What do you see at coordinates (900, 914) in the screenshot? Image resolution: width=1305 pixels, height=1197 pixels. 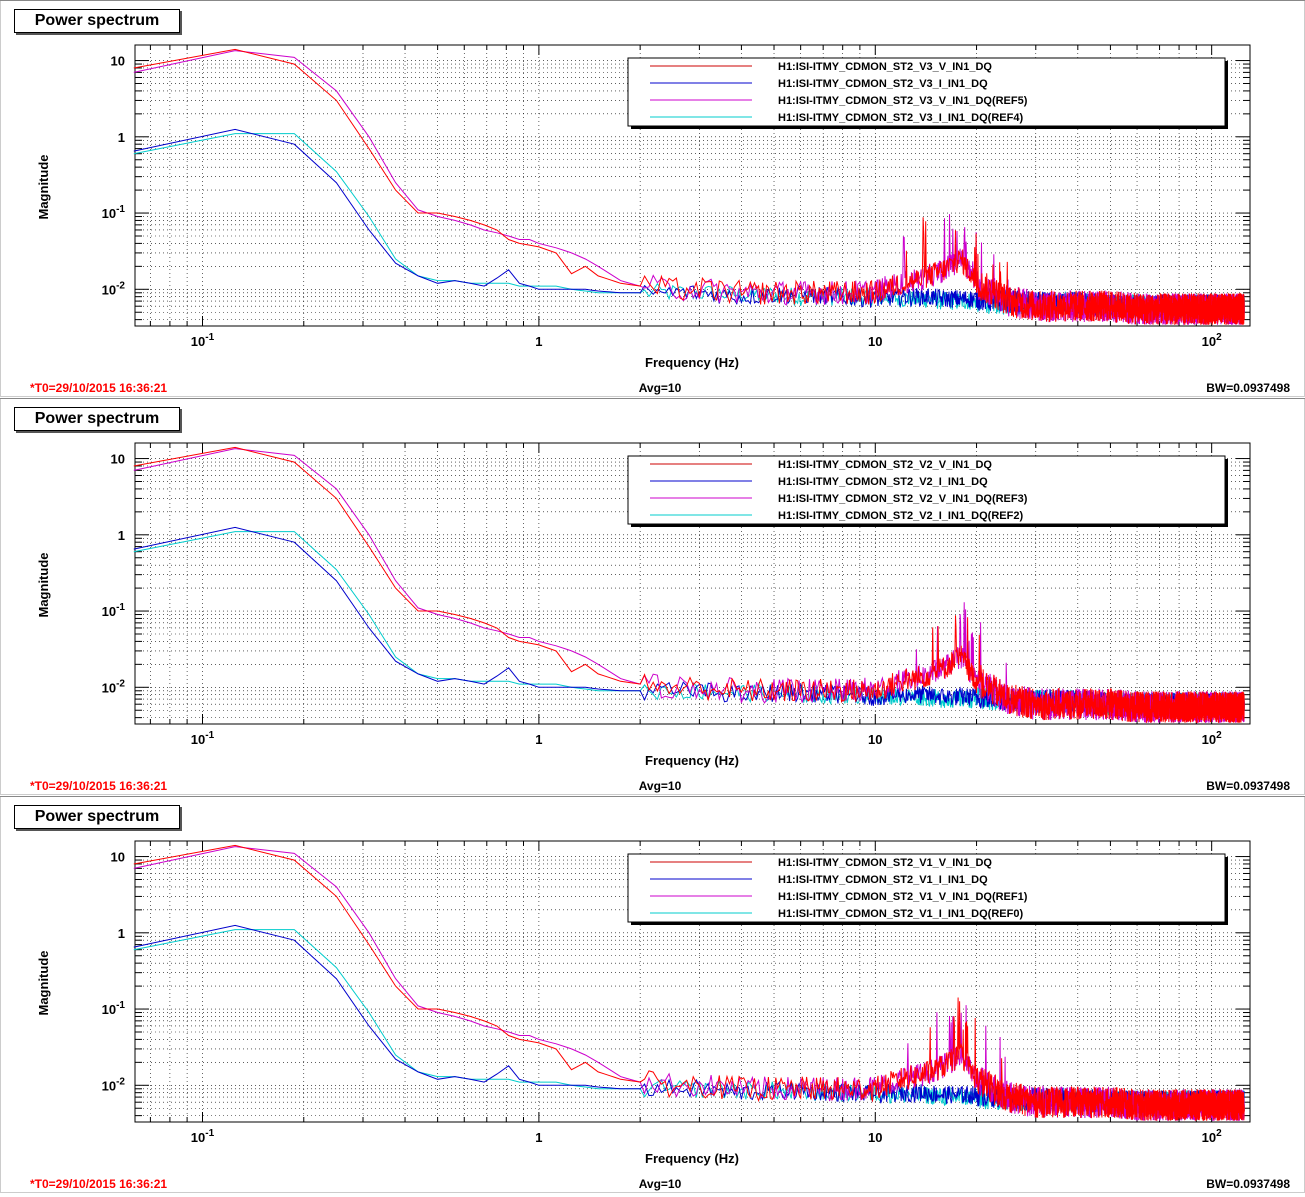 I see `legend-entry: H1:ISI-ITMY_CDMON_ST2_V1_I_IN1_DQ(REF0)` at bounding box center [900, 914].